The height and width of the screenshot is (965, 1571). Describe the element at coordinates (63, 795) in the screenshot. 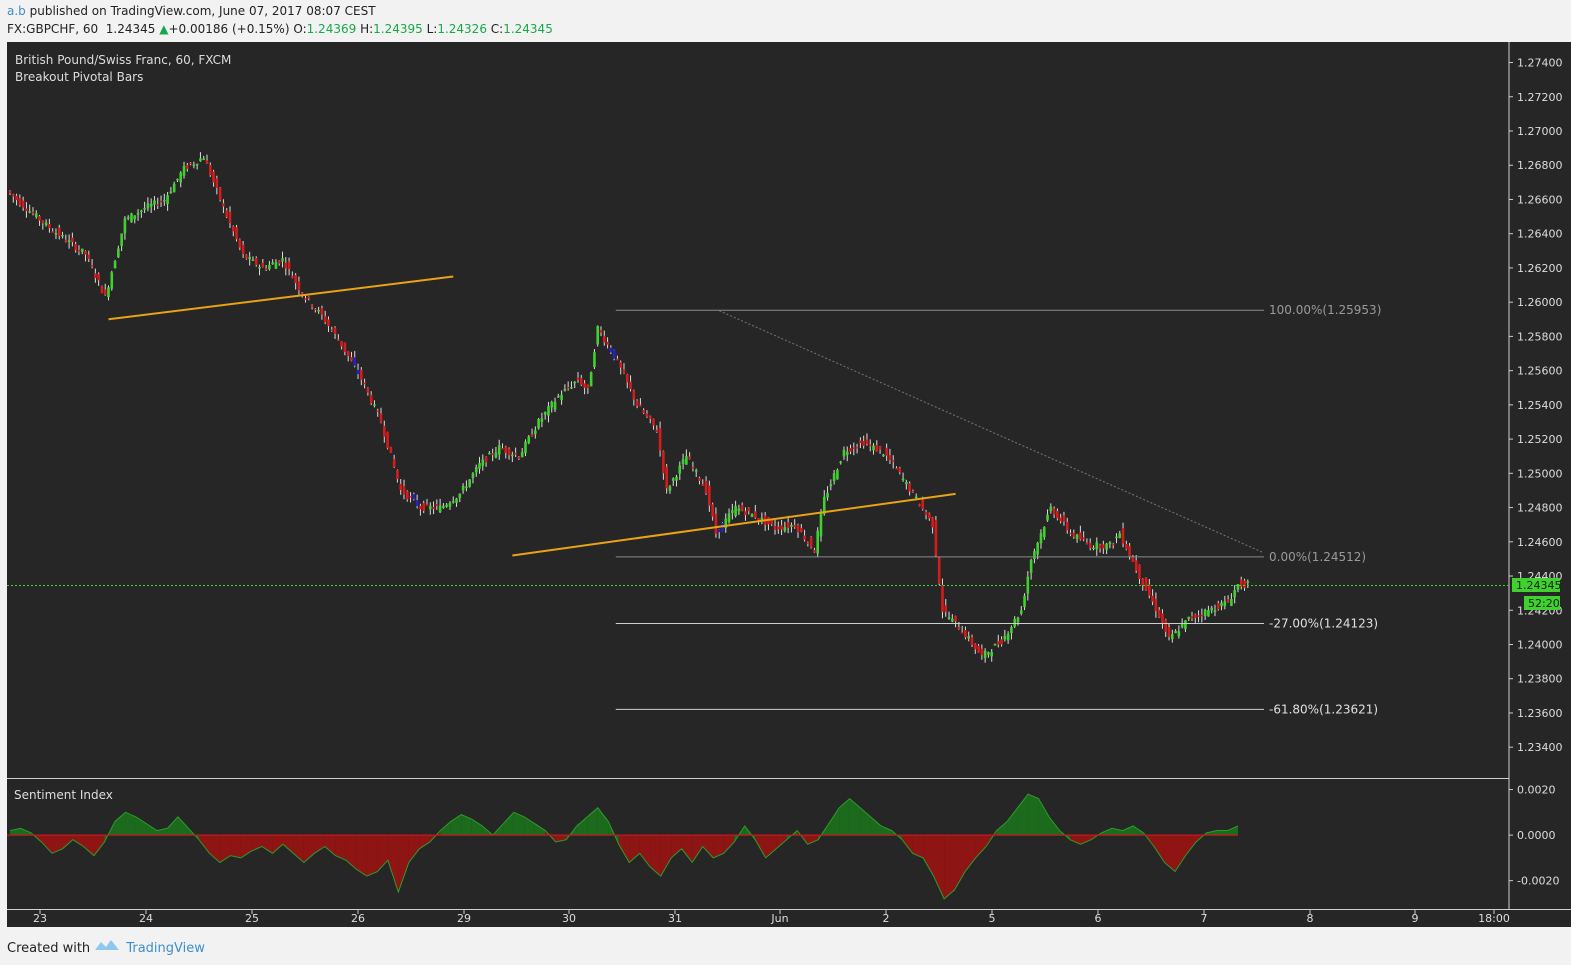

I see `sentiment-title: Sentiment Index` at that location.